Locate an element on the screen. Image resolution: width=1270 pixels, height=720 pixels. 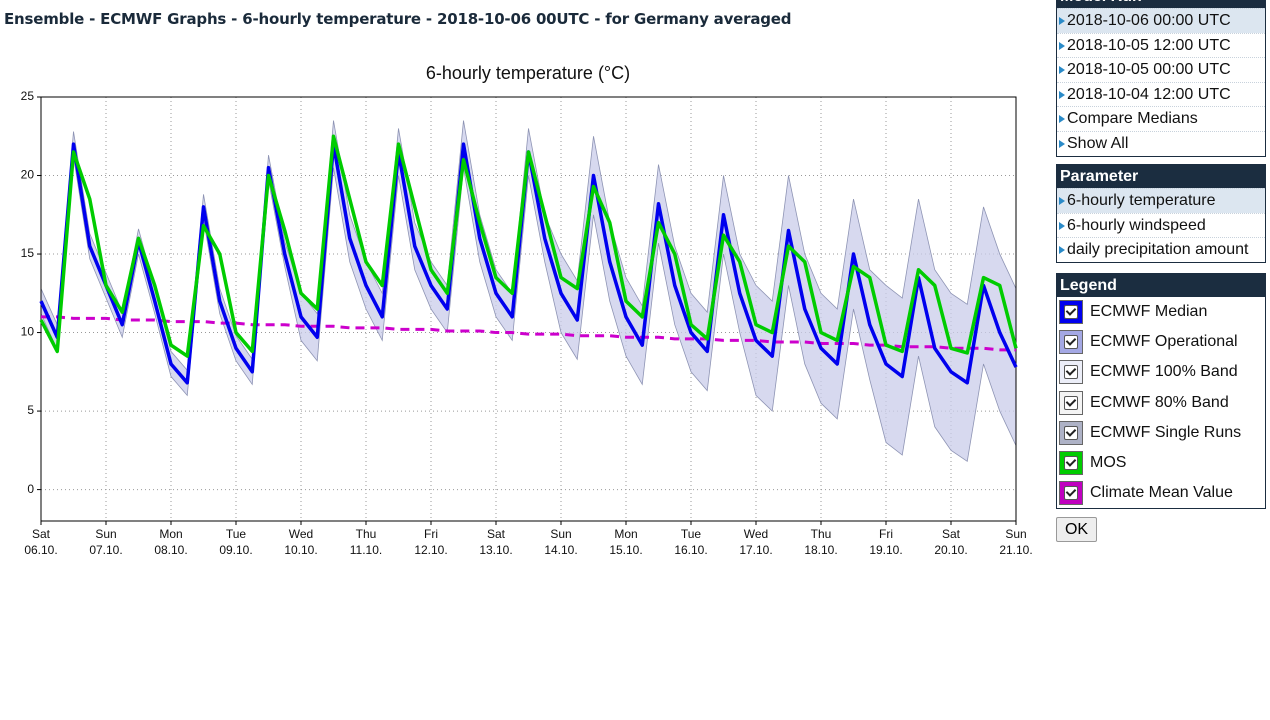
menu-item: 2018-10-05 12:00 UTC is located at coordinates (1161, 45).